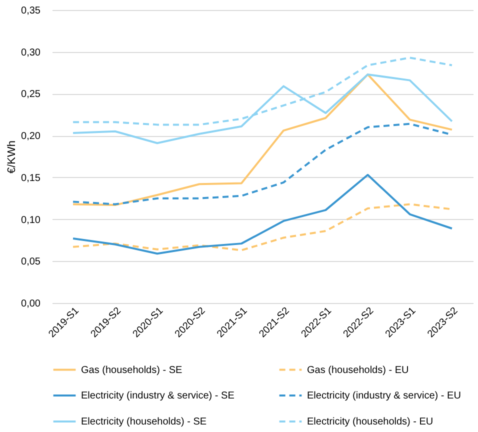 The width and height of the screenshot is (478, 432). What do you see at coordinates (31, 262) in the screenshot?
I see `y-tick-label: 0,05` at bounding box center [31, 262].